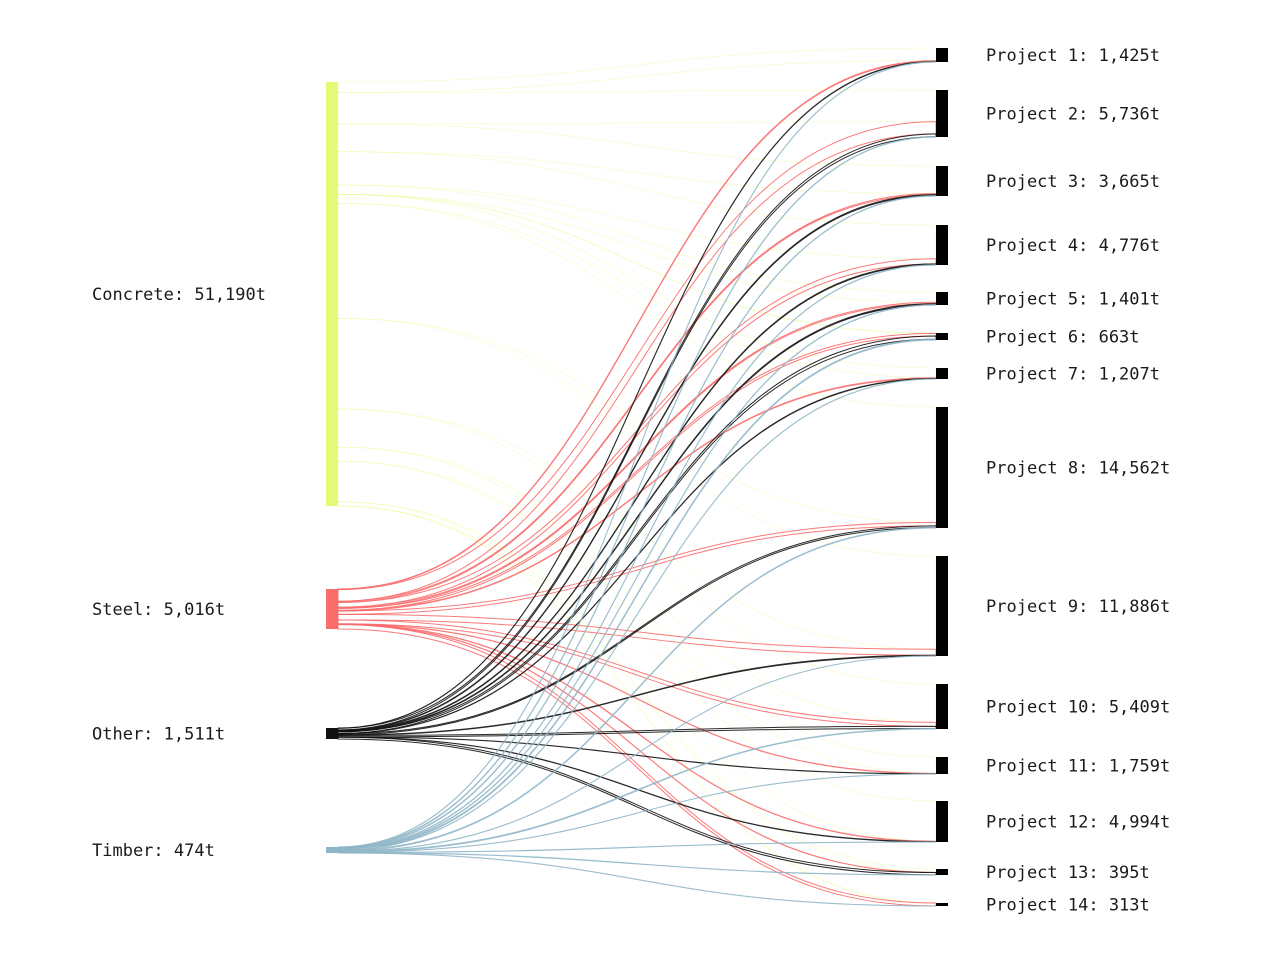 Image resolution: width=1280 pixels, height=960 pixels. I want to click on source-nodes, so click(332, 467).